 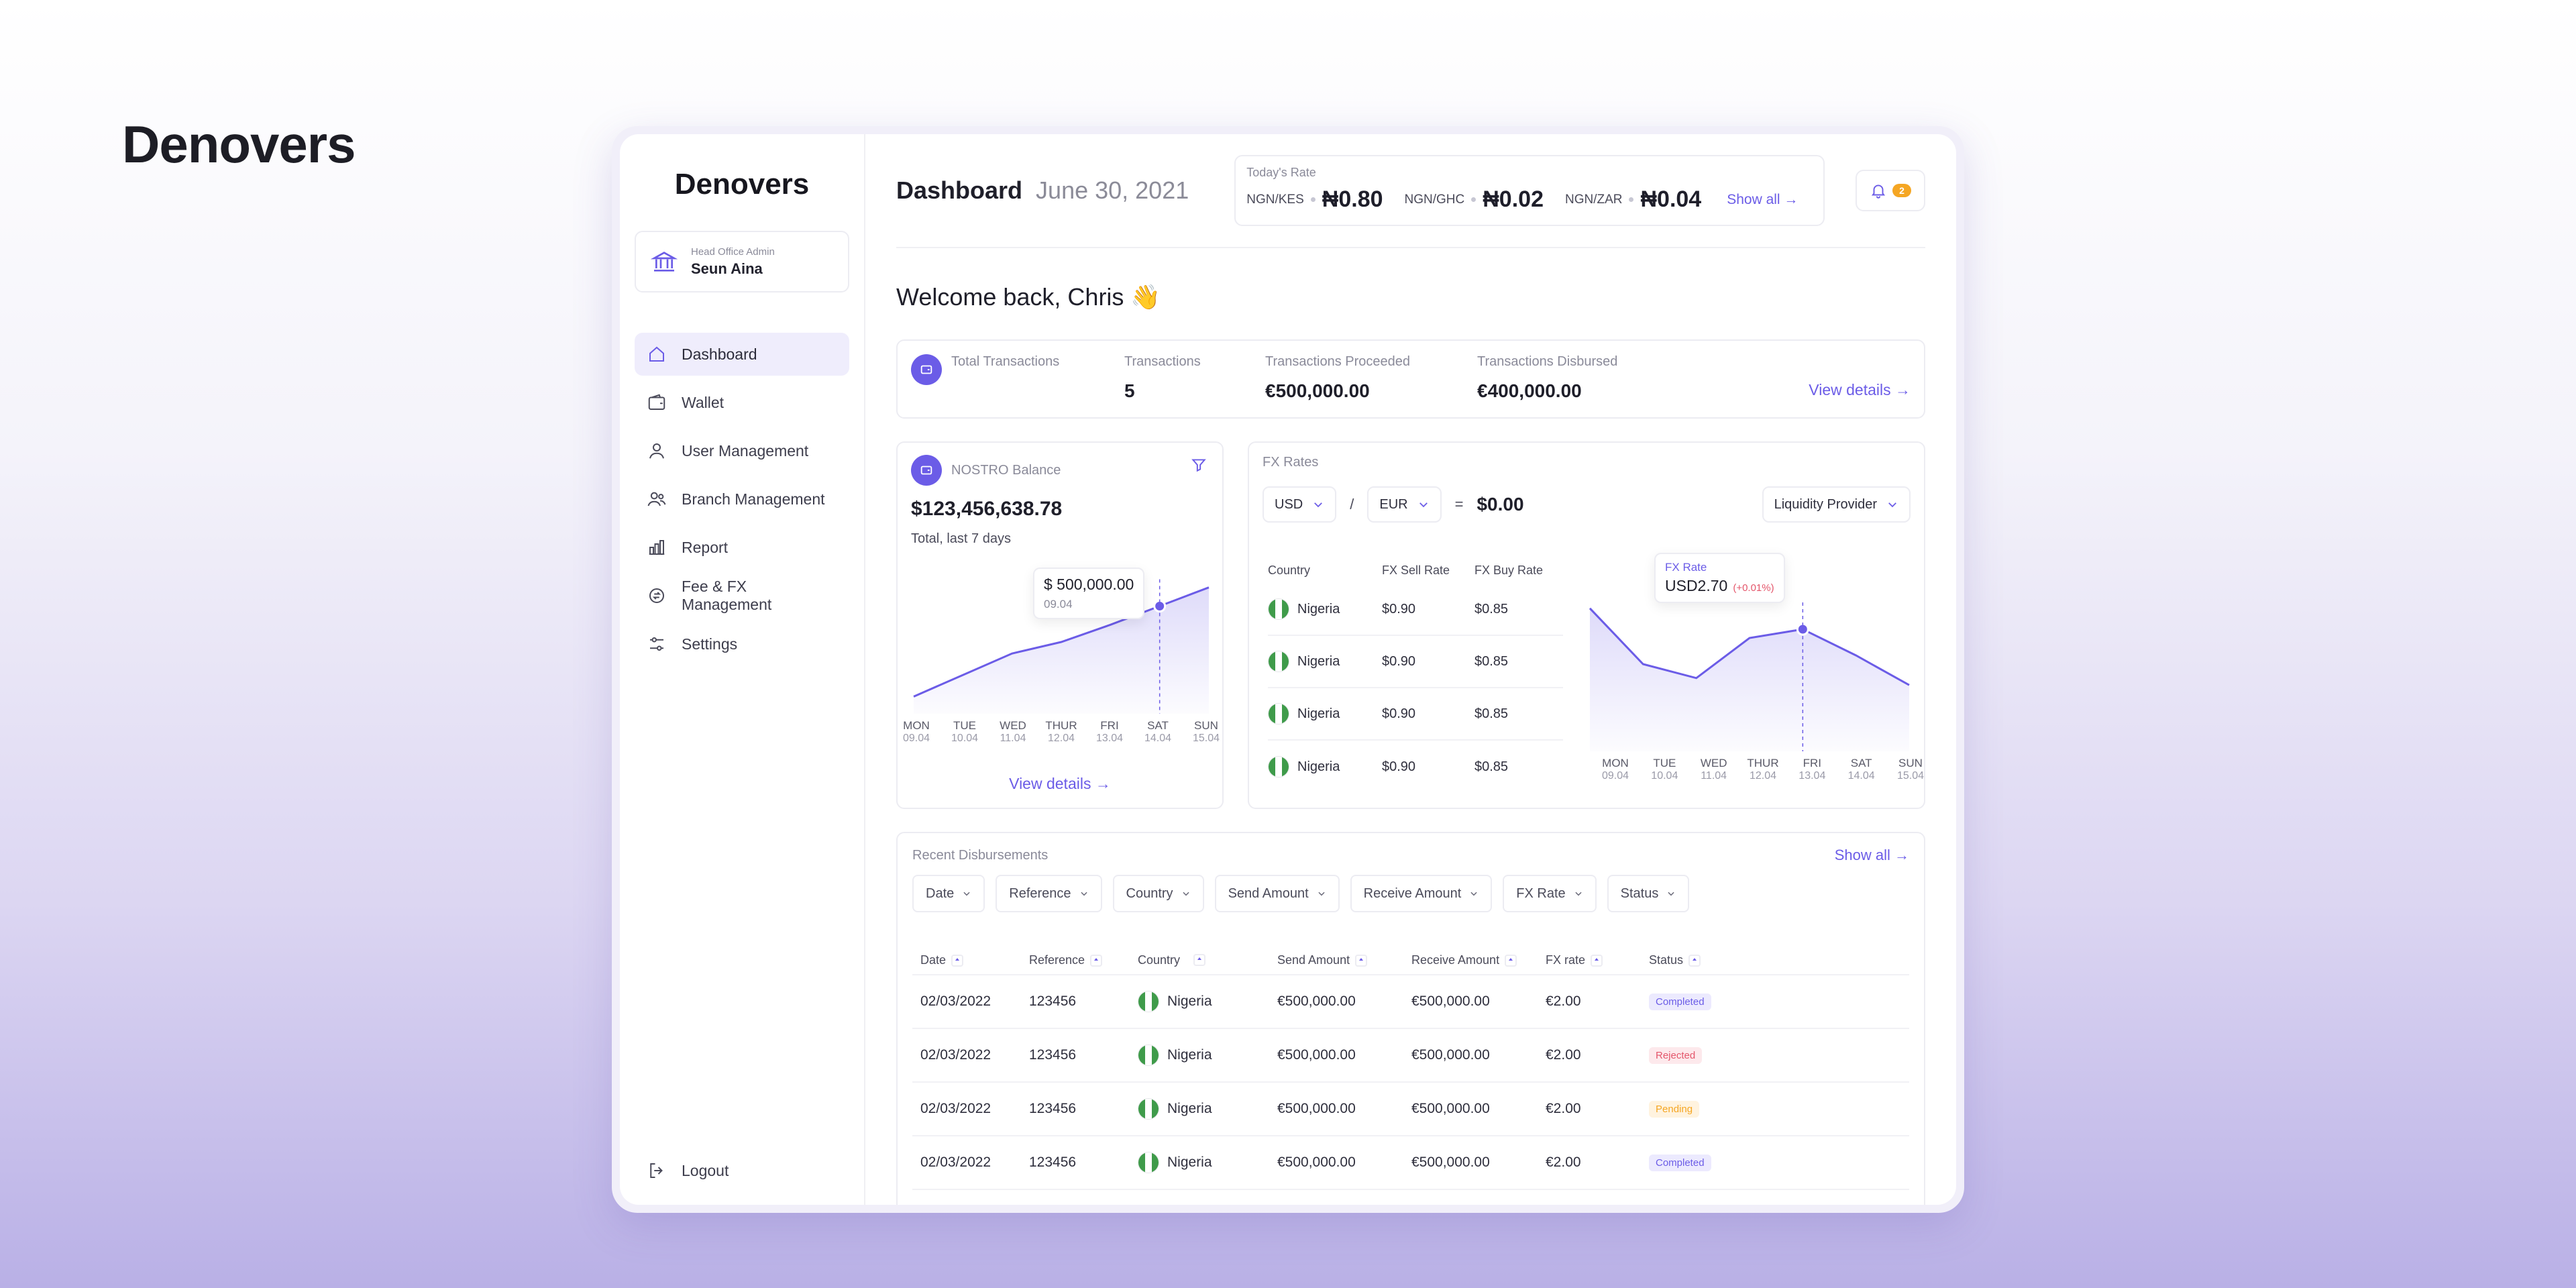 I want to click on exchange-icon, so click(x=656, y=595).